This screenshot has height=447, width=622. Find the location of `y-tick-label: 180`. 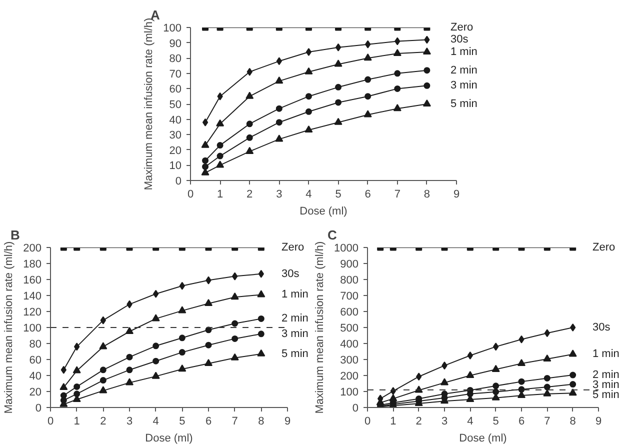

y-tick-label: 180 is located at coordinates (32, 264).